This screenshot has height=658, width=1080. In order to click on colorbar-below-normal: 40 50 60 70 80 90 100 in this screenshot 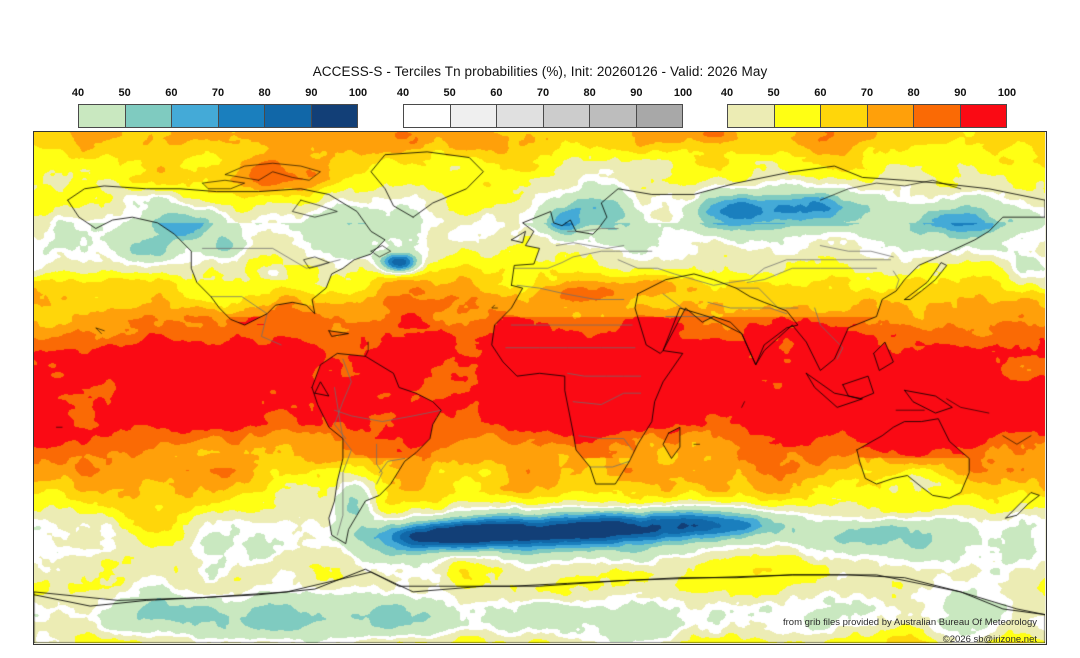, I will do `click(183, 107)`.